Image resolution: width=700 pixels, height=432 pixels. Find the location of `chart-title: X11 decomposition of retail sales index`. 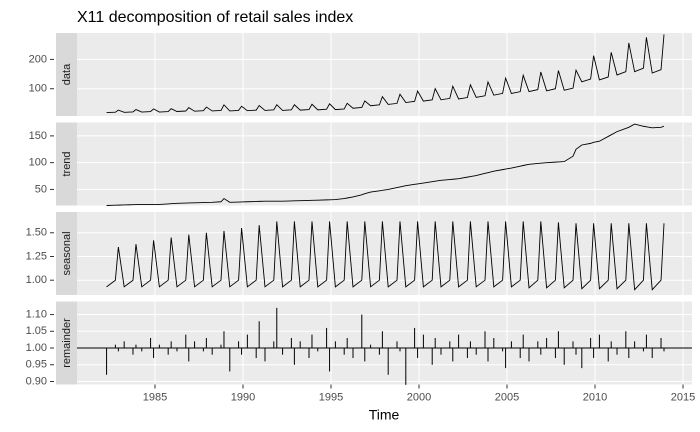

chart-title: X11 decomposition of retail sales index is located at coordinates (215, 17).